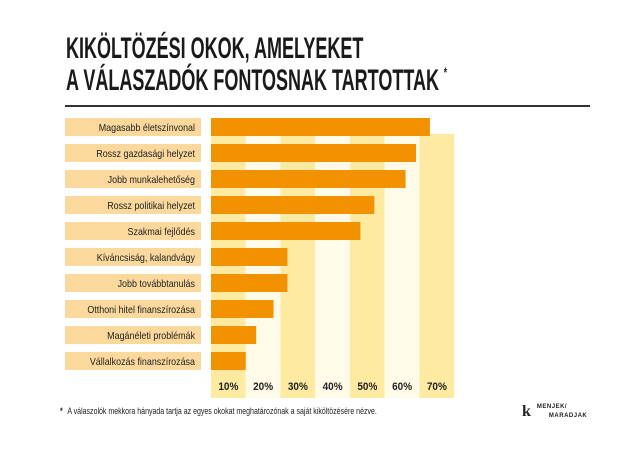 This screenshot has width=636, height=456. Describe the element at coordinates (552, 407) in the screenshot. I see `logo-line-1: MENJEK/` at that location.